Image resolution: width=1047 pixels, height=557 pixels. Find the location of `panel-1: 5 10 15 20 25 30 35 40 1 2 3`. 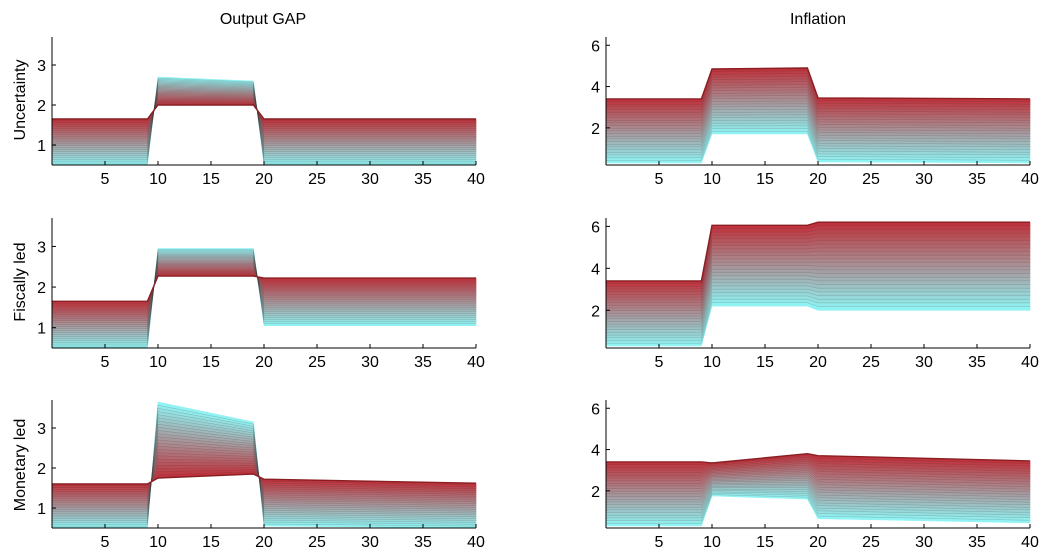

panel-1: 5 10 15 20 25 30 35 40 1 2 3 is located at coordinates (261, 112).